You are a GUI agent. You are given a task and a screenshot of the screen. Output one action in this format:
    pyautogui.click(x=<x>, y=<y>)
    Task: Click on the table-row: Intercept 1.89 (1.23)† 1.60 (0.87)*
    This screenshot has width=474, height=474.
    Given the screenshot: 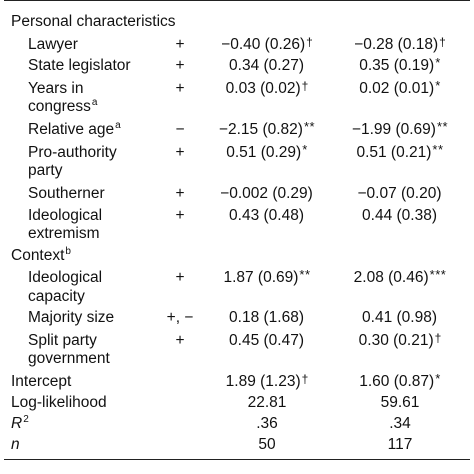 What is the action you would take?
    pyautogui.click(x=237, y=381)
    